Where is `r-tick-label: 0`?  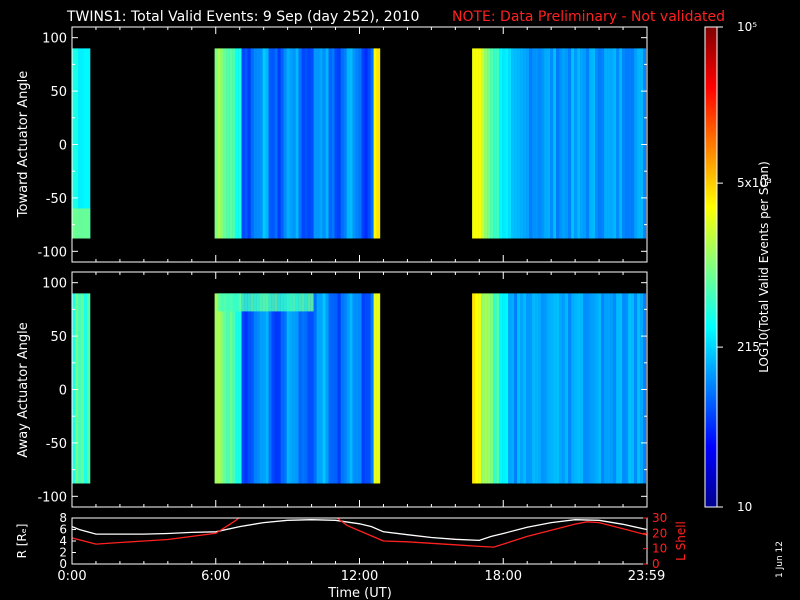
r-tick-label: 0 is located at coordinates (63, 564).